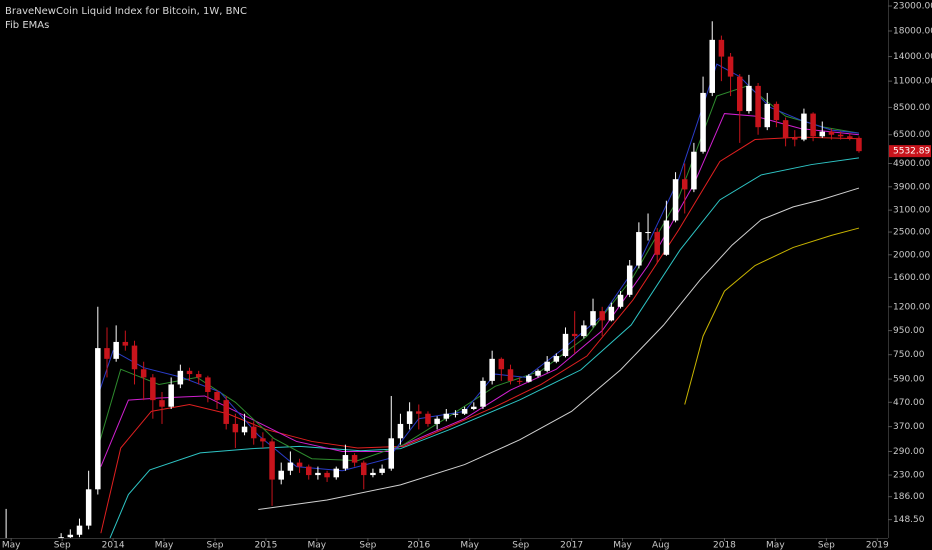 This screenshot has width=932, height=550. Describe the element at coordinates (909, 403) in the screenshot. I see `y-tick-label: 470.00` at that location.